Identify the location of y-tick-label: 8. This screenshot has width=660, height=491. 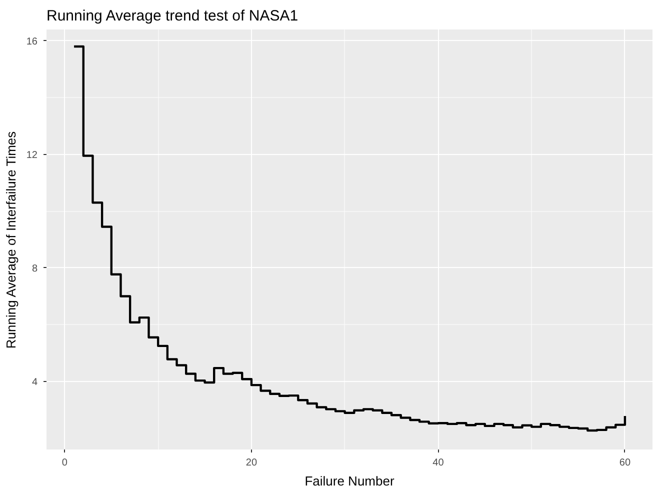
(35, 268).